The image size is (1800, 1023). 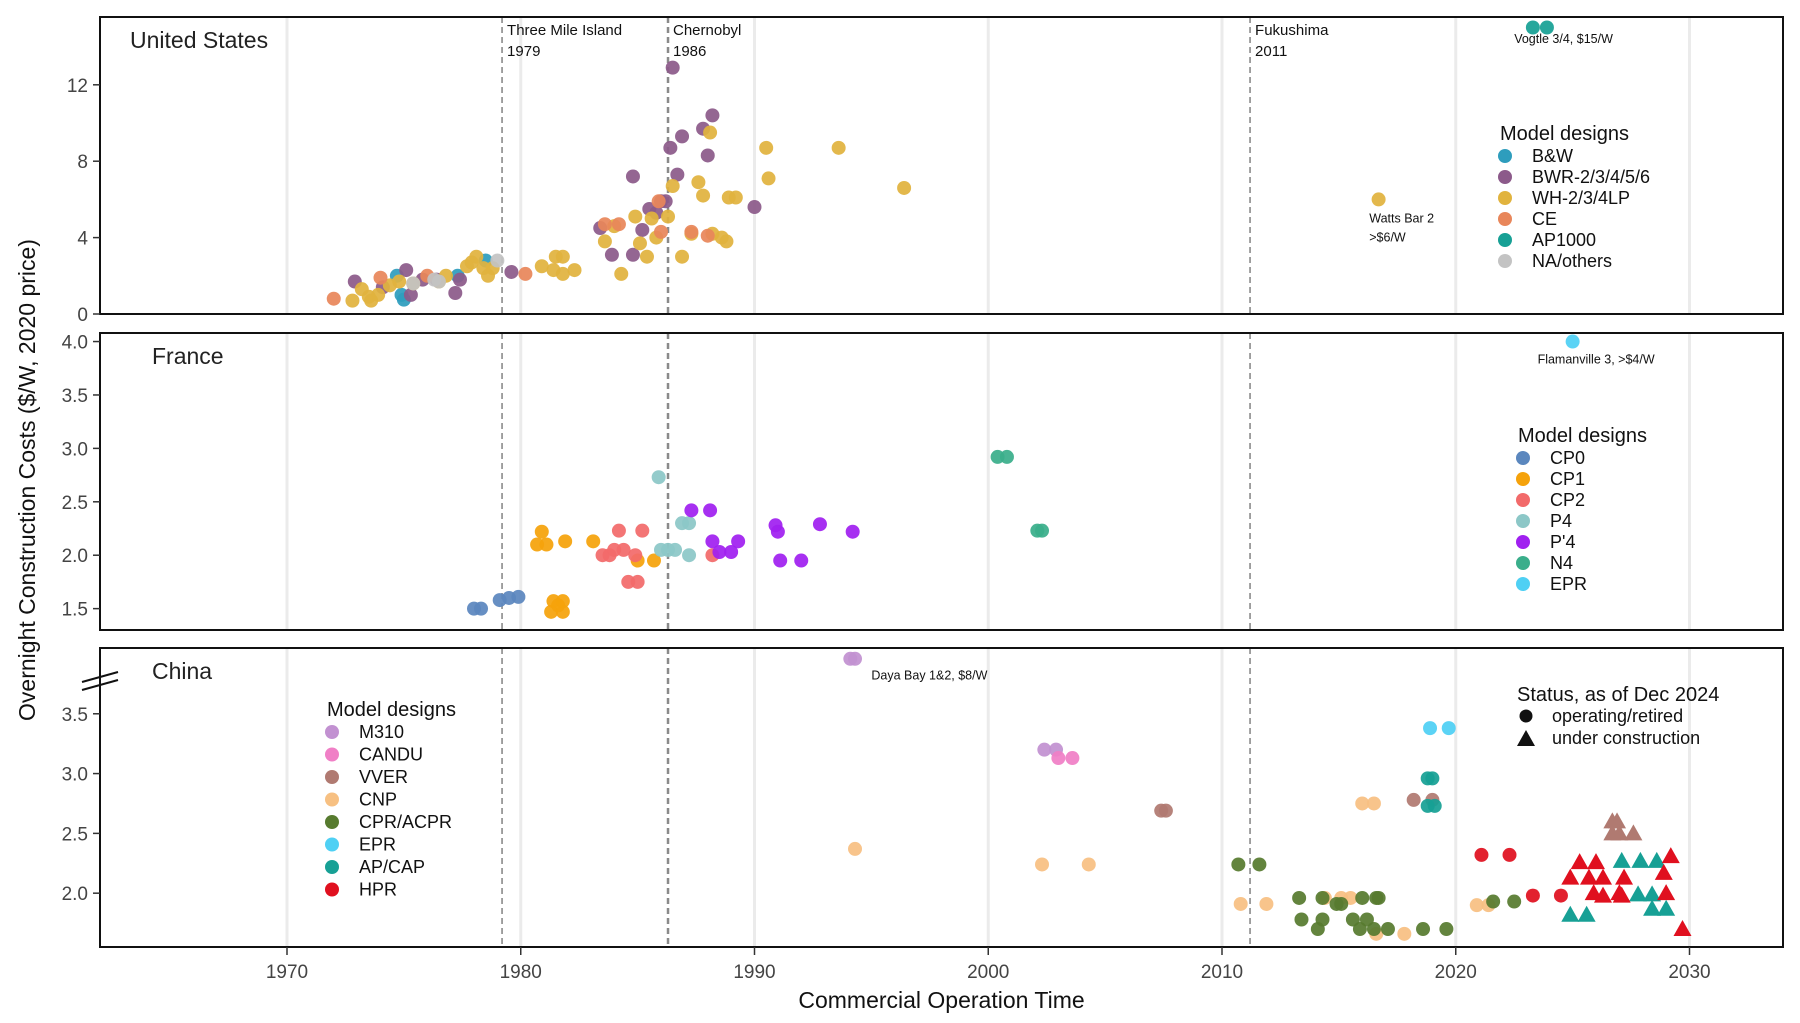 I want to click on legend-entry: M310, so click(x=381, y=732).